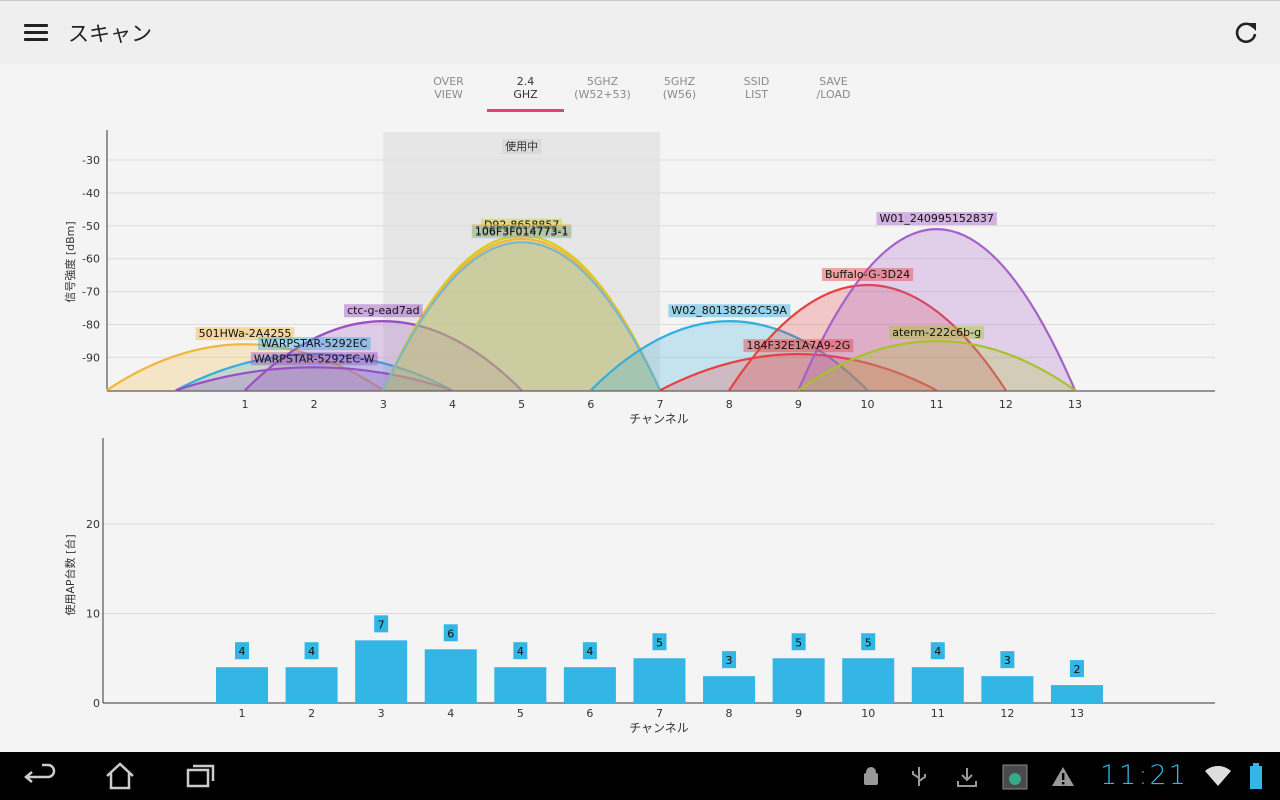 This screenshot has height=800, width=1280. What do you see at coordinates (91, 259) in the screenshot?
I see `signal-y-tick: -60` at bounding box center [91, 259].